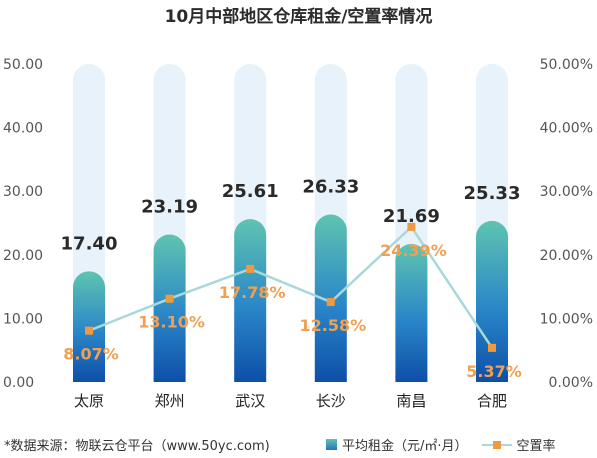  Describe the element at coordinates (413, 250) in the screenshot. I see `vacancy-value-label: 24.39%` at that location.